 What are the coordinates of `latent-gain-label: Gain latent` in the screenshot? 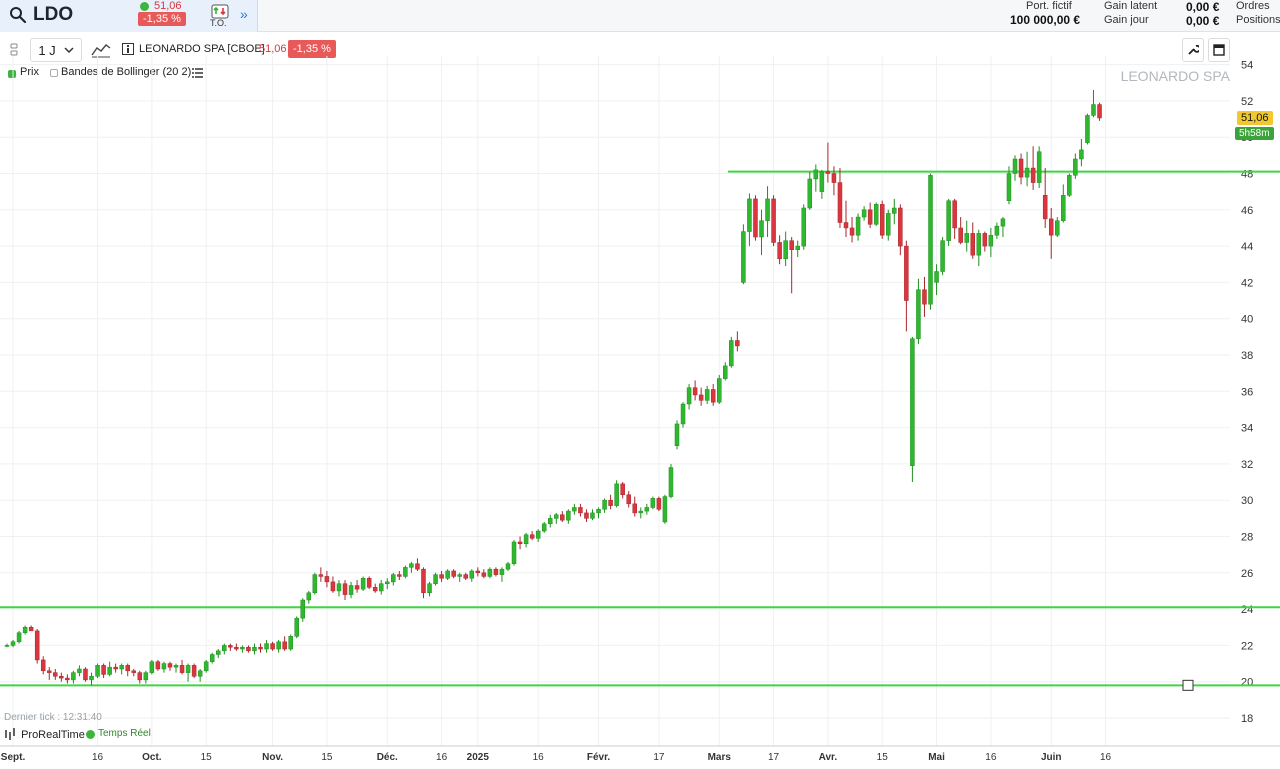 It's located at (1131, 6).